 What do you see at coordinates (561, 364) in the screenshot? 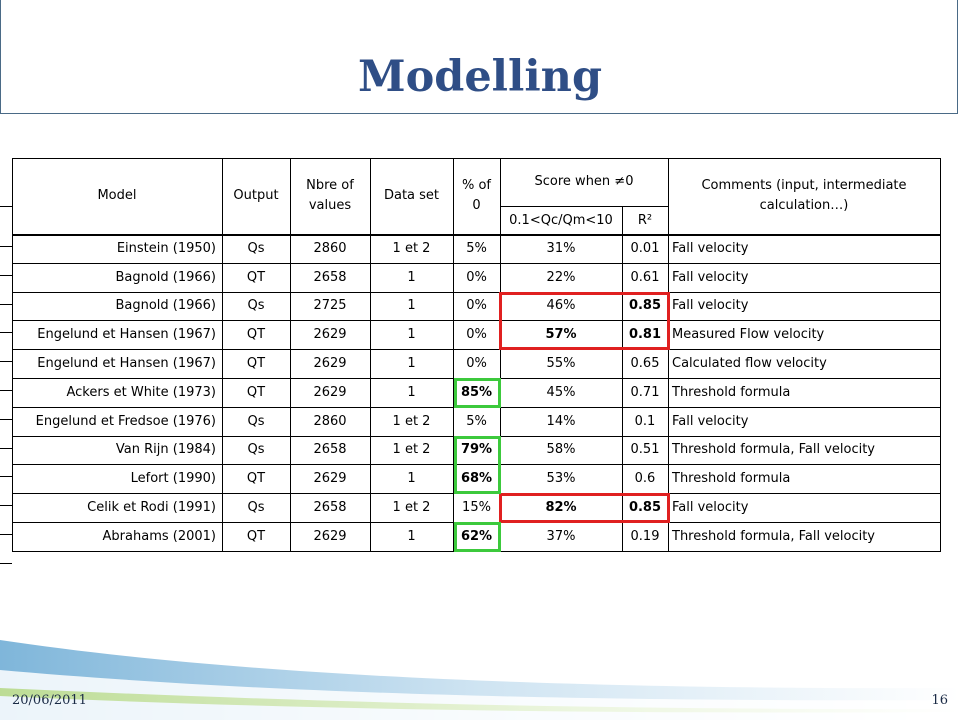
I see `cell-score: 55%` at bounding box center [561, 364].